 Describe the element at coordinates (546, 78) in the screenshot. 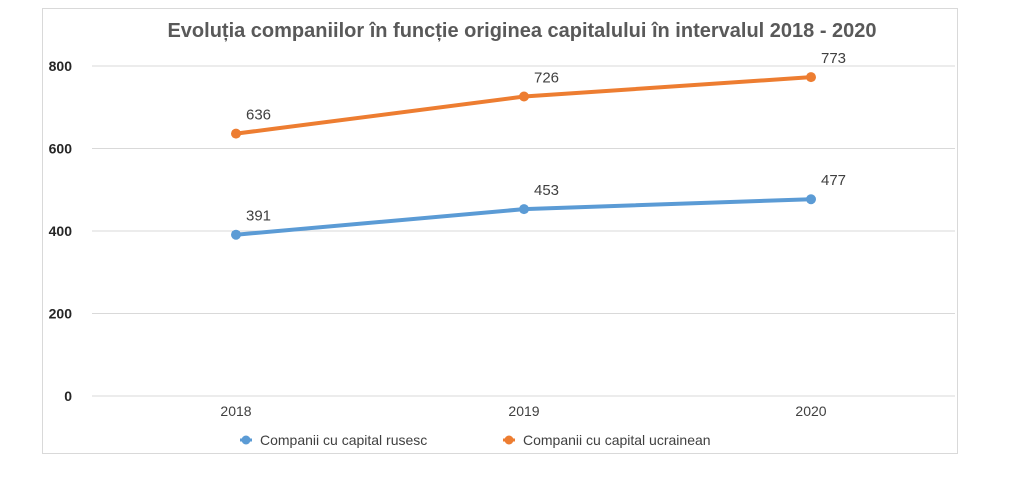

I see `data-label: 726` at that location.